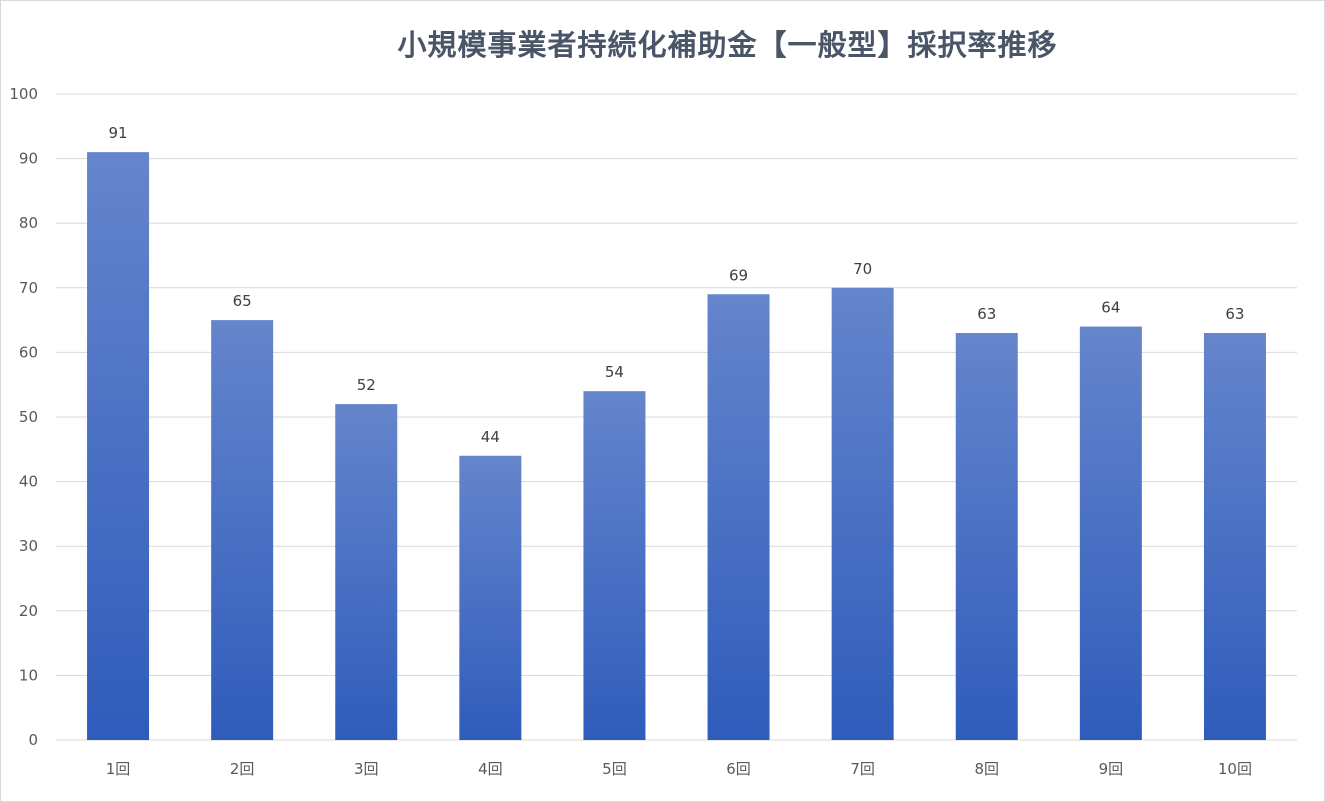 The image size is (1325, 802). What do you see at coordinates (490, 437) in the screenshot?
I see `data-label: 44` at bounding box center [490, 437].